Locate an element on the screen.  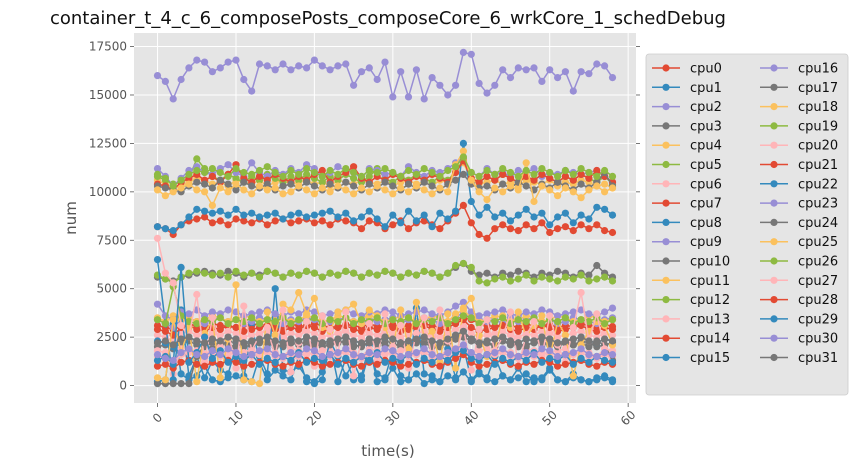
y-tick-label: 15000 is located at coordinates (108, 95).